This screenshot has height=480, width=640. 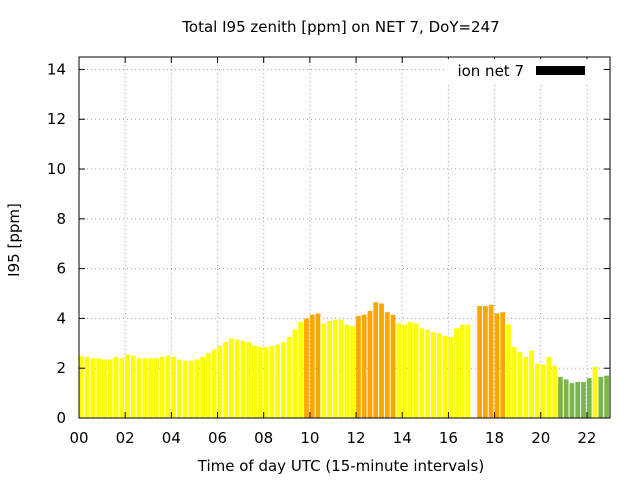 What do you see at coordinates (309, 438) in the screenshot?
I see `x-tick-label: 10` at bounding box center [309, 438].